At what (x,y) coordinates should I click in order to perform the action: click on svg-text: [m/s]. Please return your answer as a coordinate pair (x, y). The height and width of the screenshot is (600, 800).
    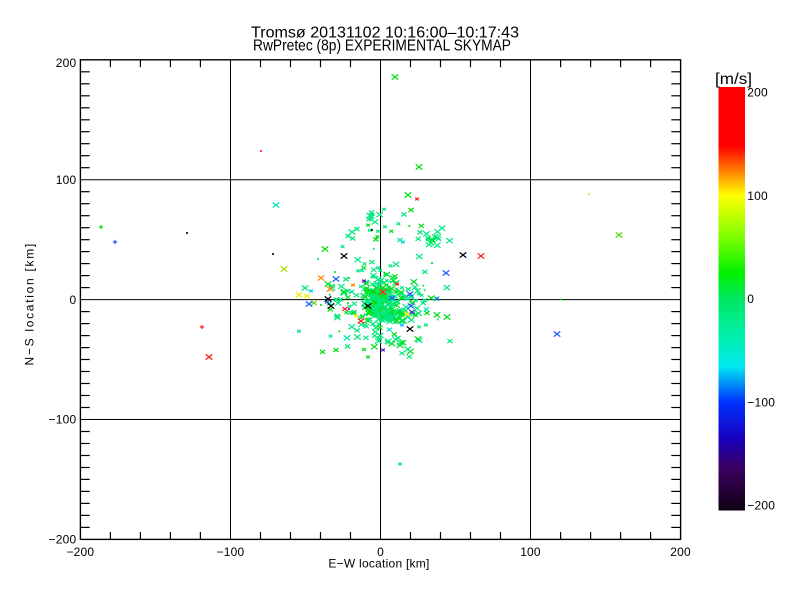
    Looking at the image, I should click on (733, 79).